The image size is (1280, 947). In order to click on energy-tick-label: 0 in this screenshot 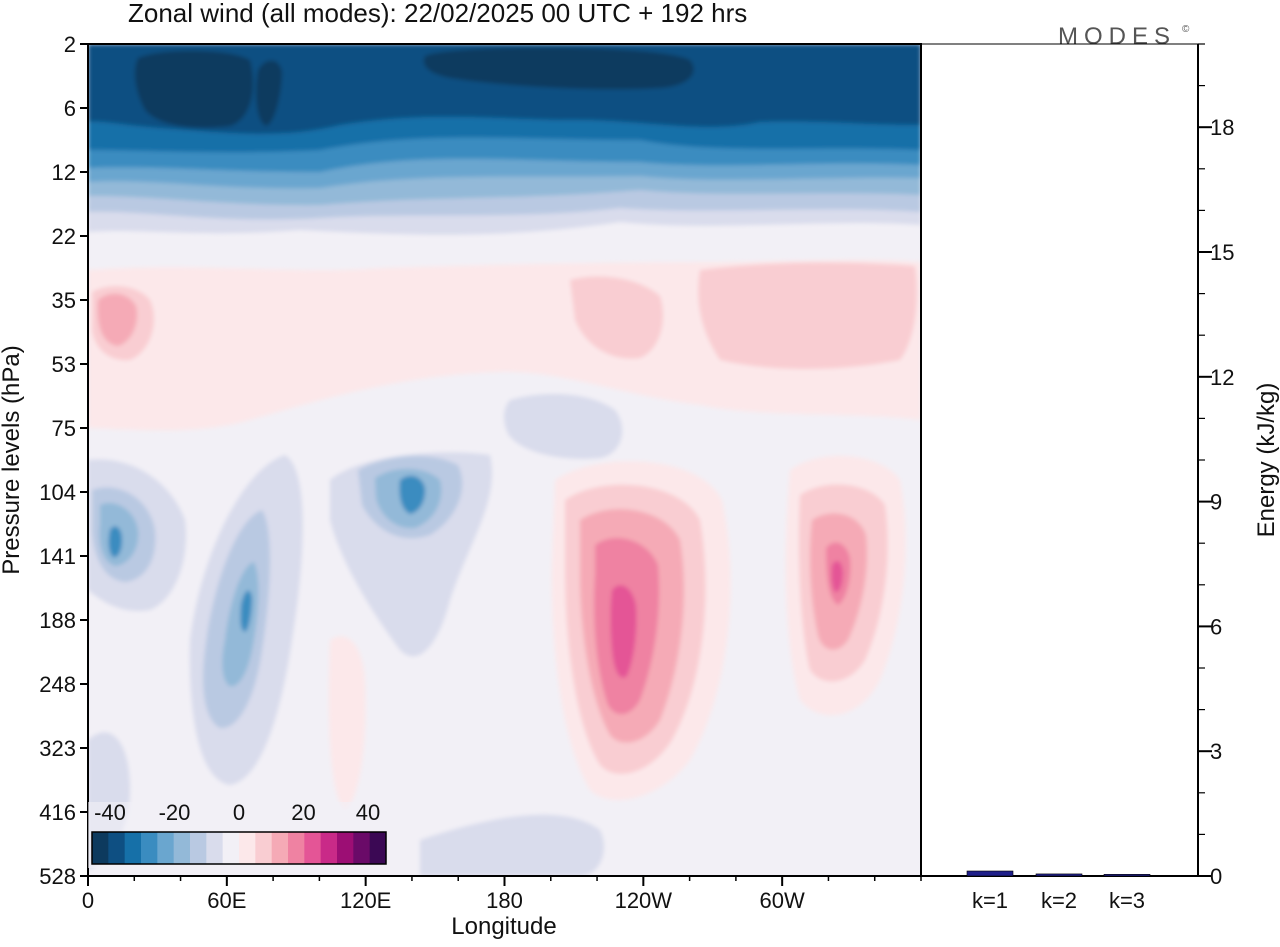, I will do `click(1216, 876)`.